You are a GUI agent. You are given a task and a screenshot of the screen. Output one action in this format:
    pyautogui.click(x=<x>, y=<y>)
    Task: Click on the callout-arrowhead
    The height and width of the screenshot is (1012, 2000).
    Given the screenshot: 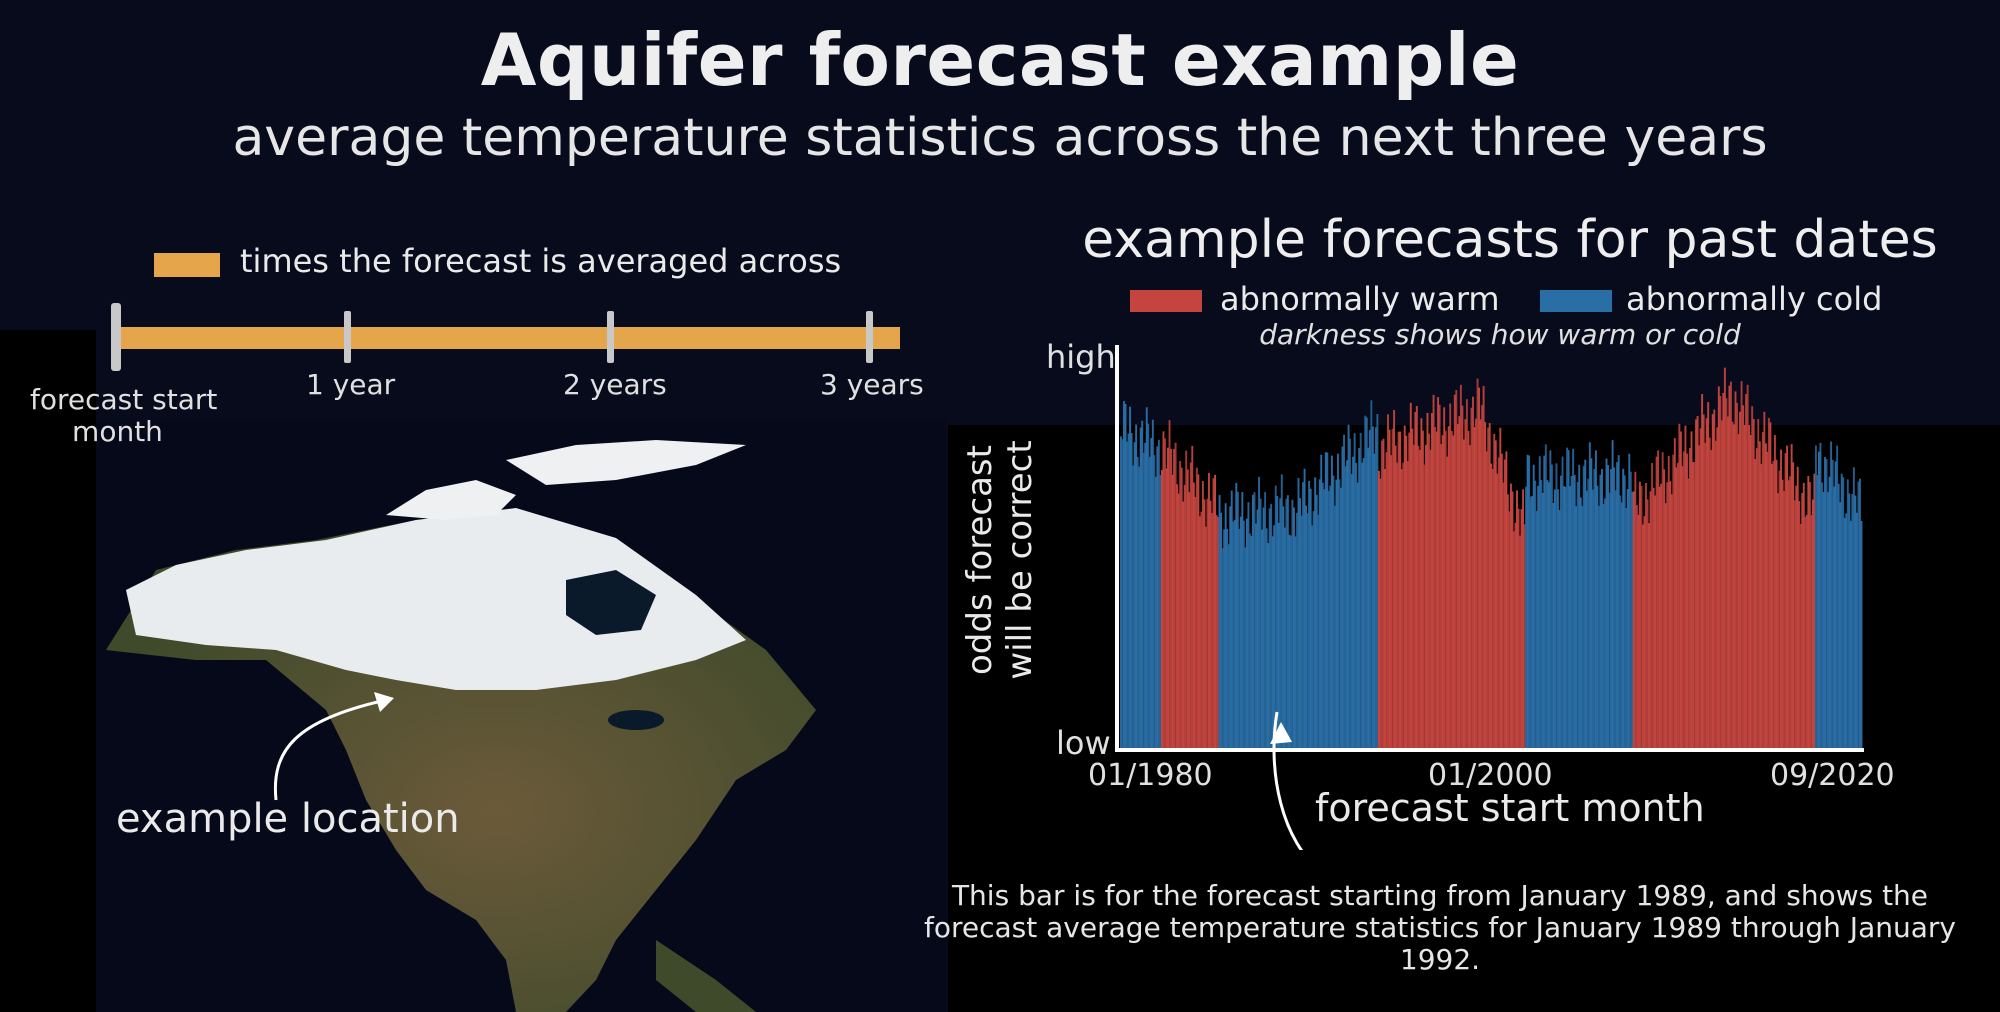 What is the action you would take?
    pyautogui.click(x=1281, y=733)
    